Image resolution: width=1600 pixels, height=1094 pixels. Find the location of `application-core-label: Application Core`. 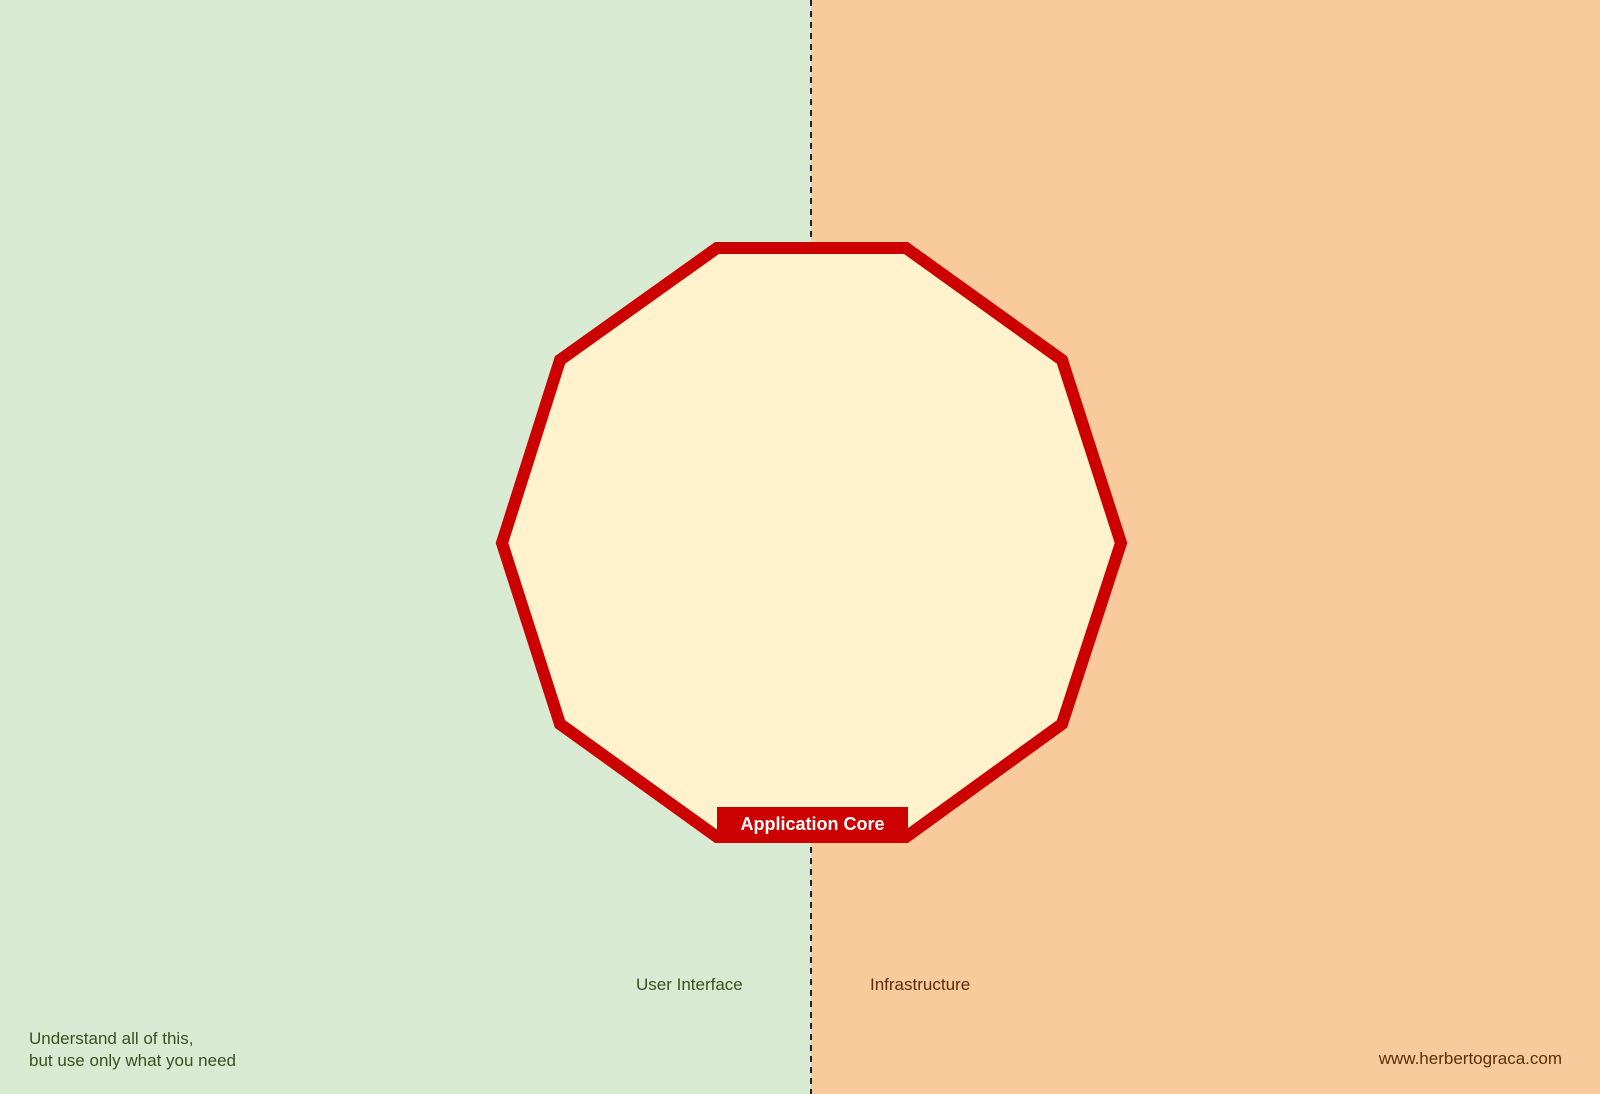

application-core-label: Application Core is located at coordinates (812, 824).